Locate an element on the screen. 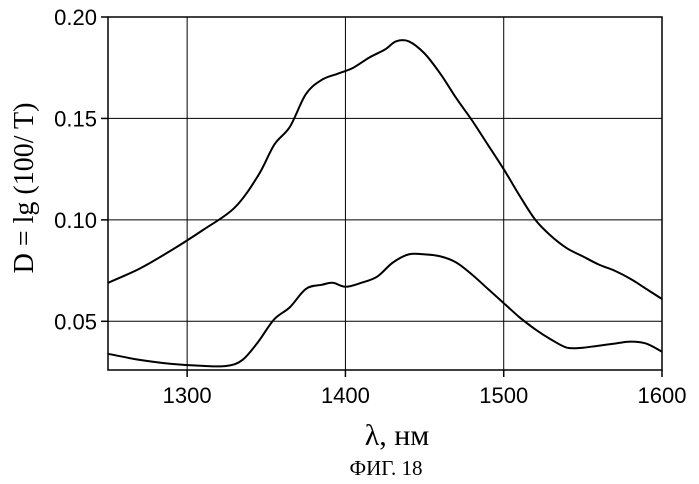 The width and height of the screenshot is (699, 484). y-tick-label: 0.05 is located at coordinates (75, 321).